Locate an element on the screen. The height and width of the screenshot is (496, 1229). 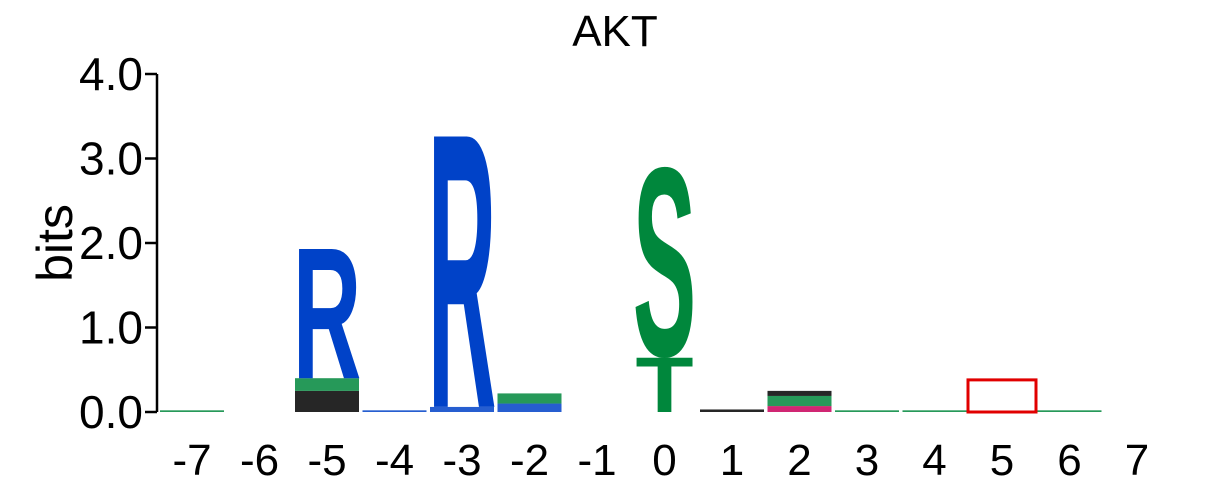
x-tick-label: 1 is located at coordinates (732, 460).